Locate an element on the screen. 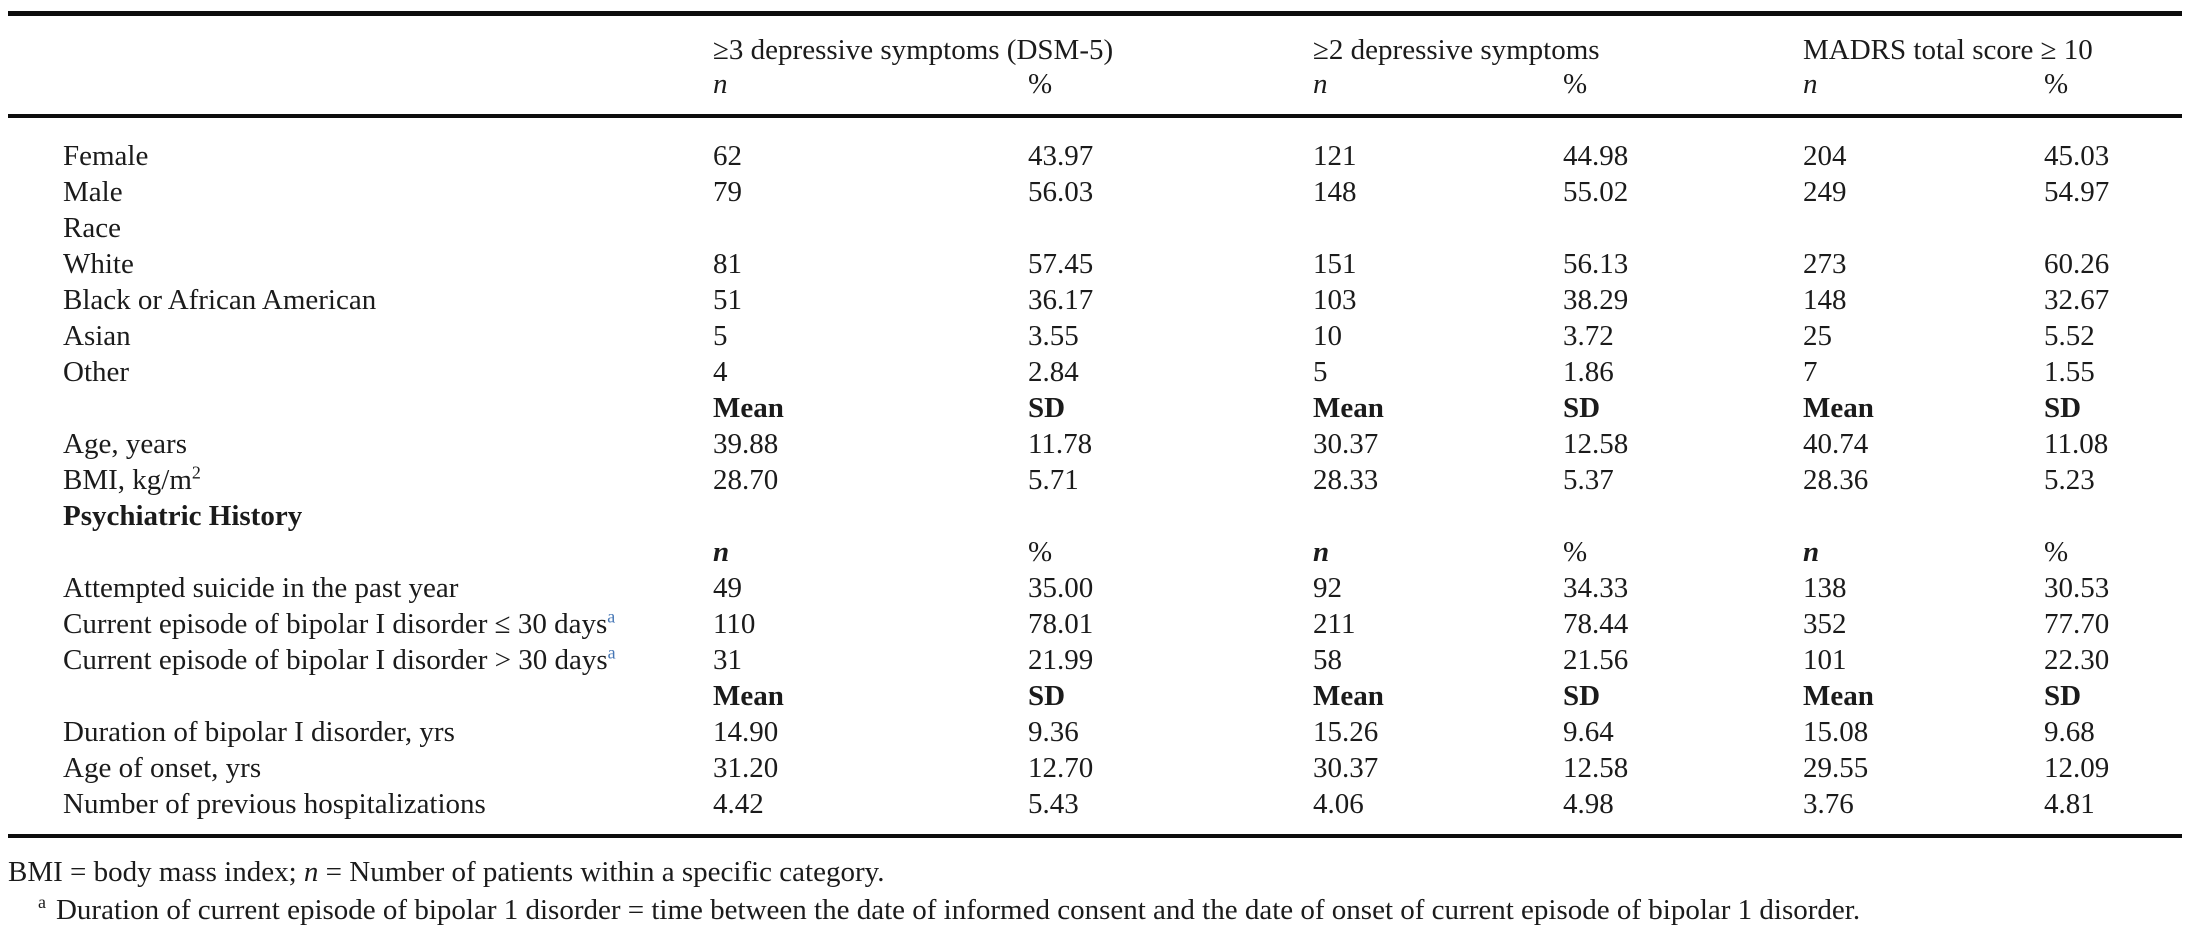 The height and width of the screenshot is (933, 2190). header-corner-cell is located at coordinates (360, 41).